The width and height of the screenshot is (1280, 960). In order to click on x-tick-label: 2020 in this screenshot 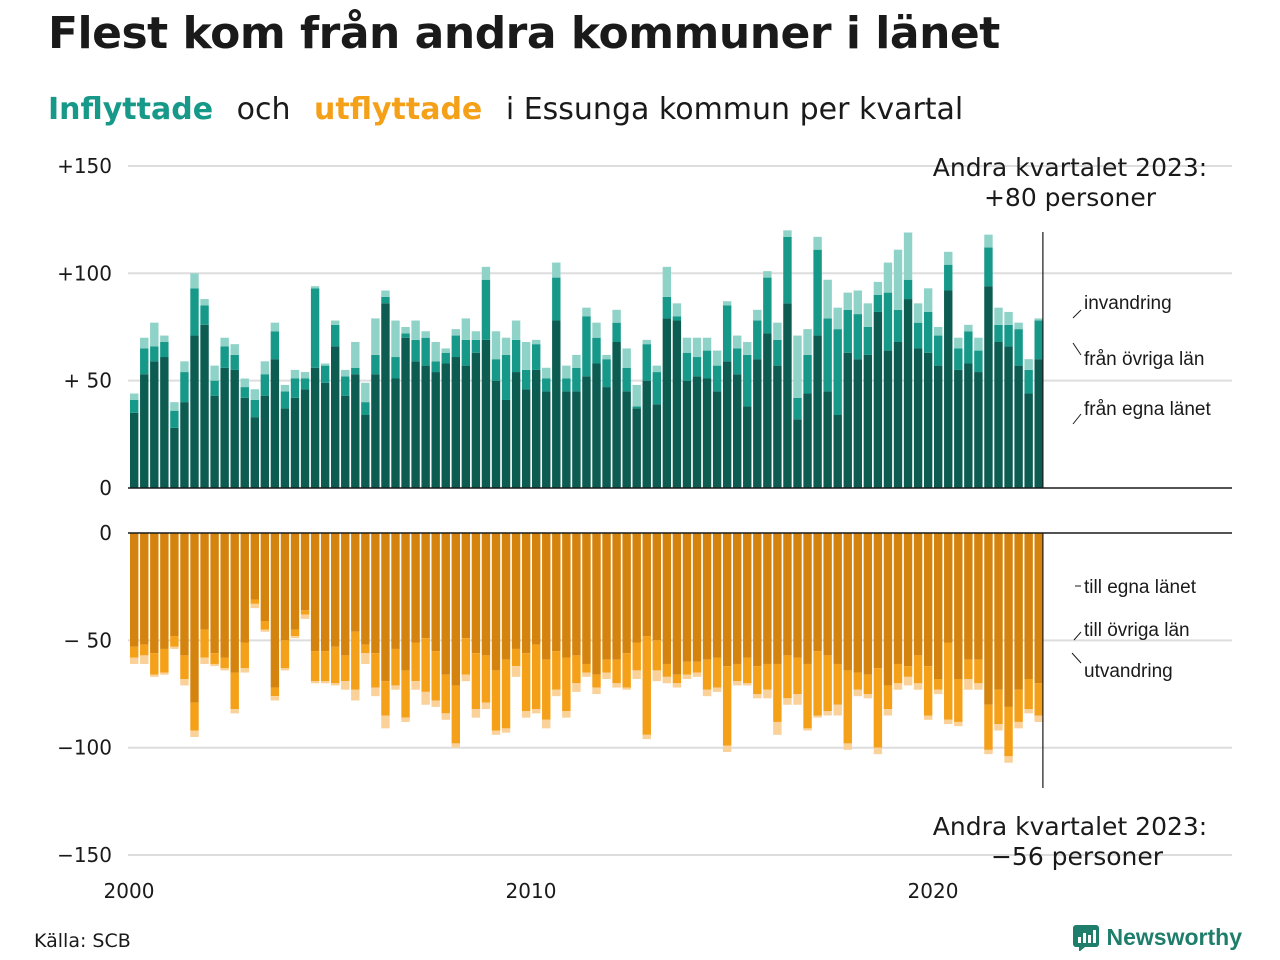, I will do `click(933, 891)`.